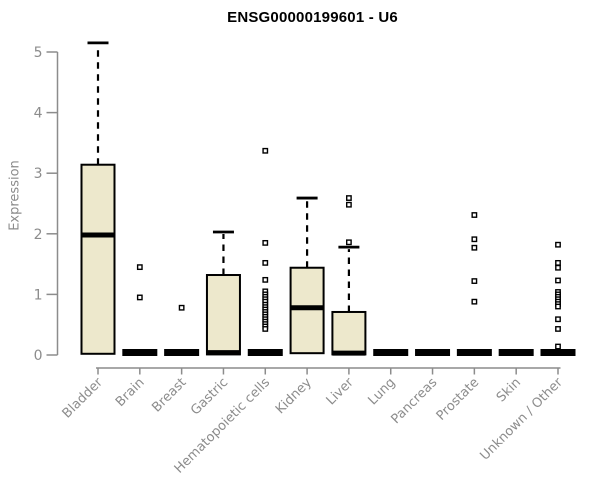 The width and height of the screenshot is (600, 500). What do you see at coordinates (474, 352) in the screenshot?
I see `zero-bar-Prostate` at bounding box center [474, 352].